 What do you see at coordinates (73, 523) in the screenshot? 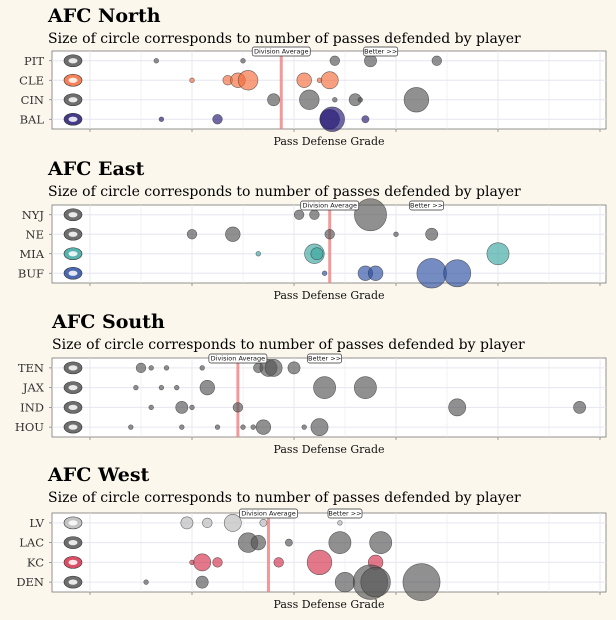
I see `raiders-logo` at bounding box center [73, 523].